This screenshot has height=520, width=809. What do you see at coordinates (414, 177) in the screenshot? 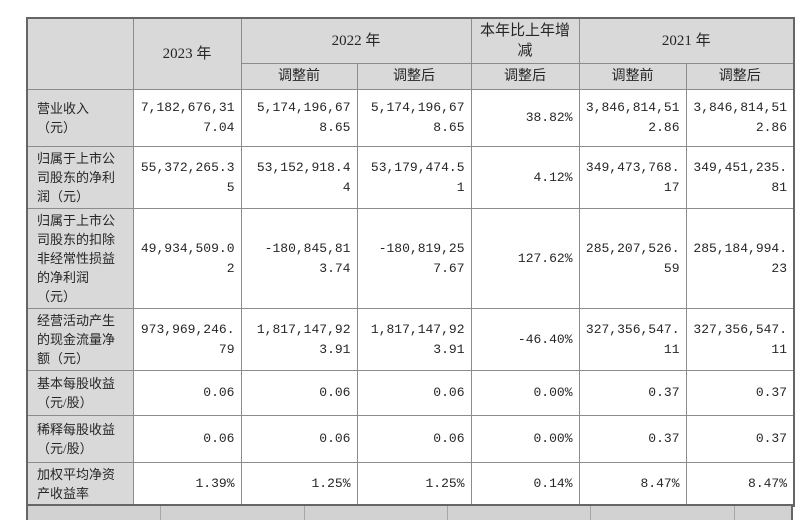
I see `cell-value: 53,179,474.51` at bounding box center [414, 177].